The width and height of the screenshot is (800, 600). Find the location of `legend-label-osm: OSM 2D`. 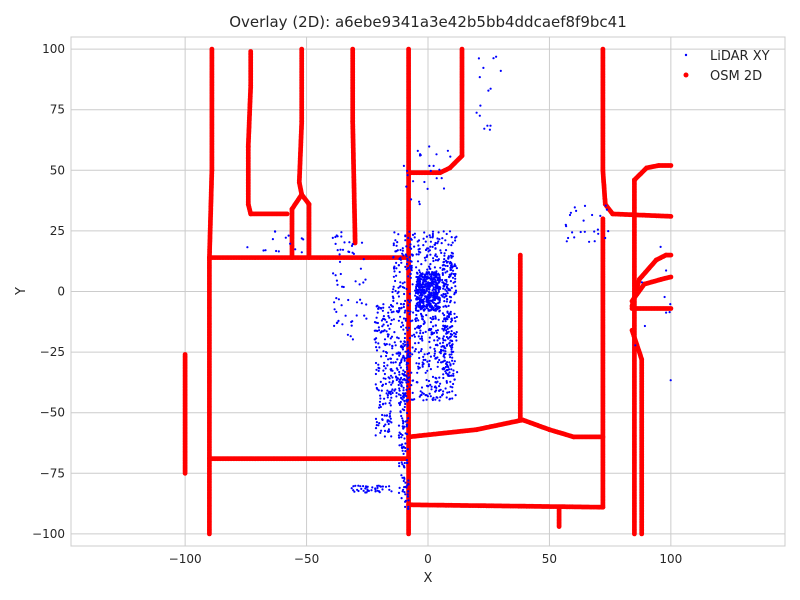

legend-label-osm: OSM 2D is located at coordinates (736, 76).